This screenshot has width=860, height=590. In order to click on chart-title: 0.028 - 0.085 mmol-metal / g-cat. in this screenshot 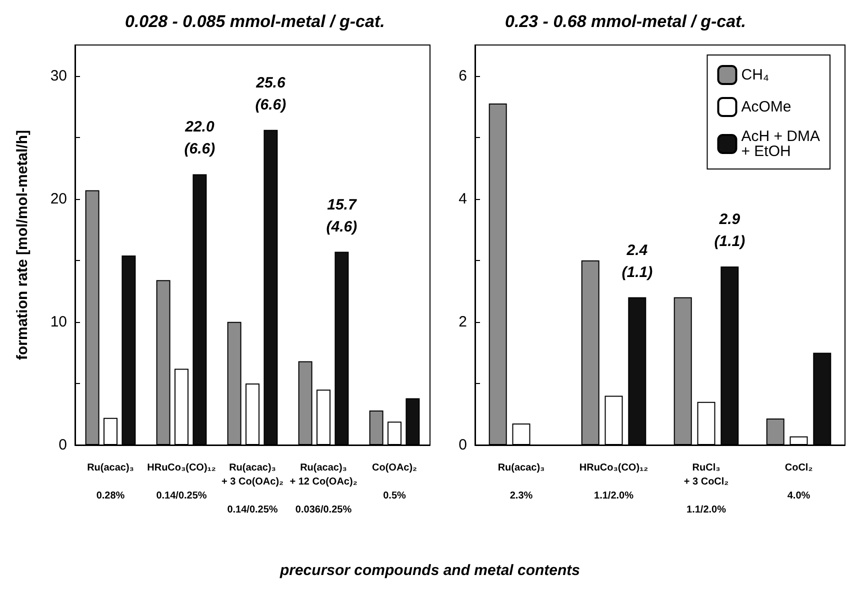, I will do `click(255, 21)`.